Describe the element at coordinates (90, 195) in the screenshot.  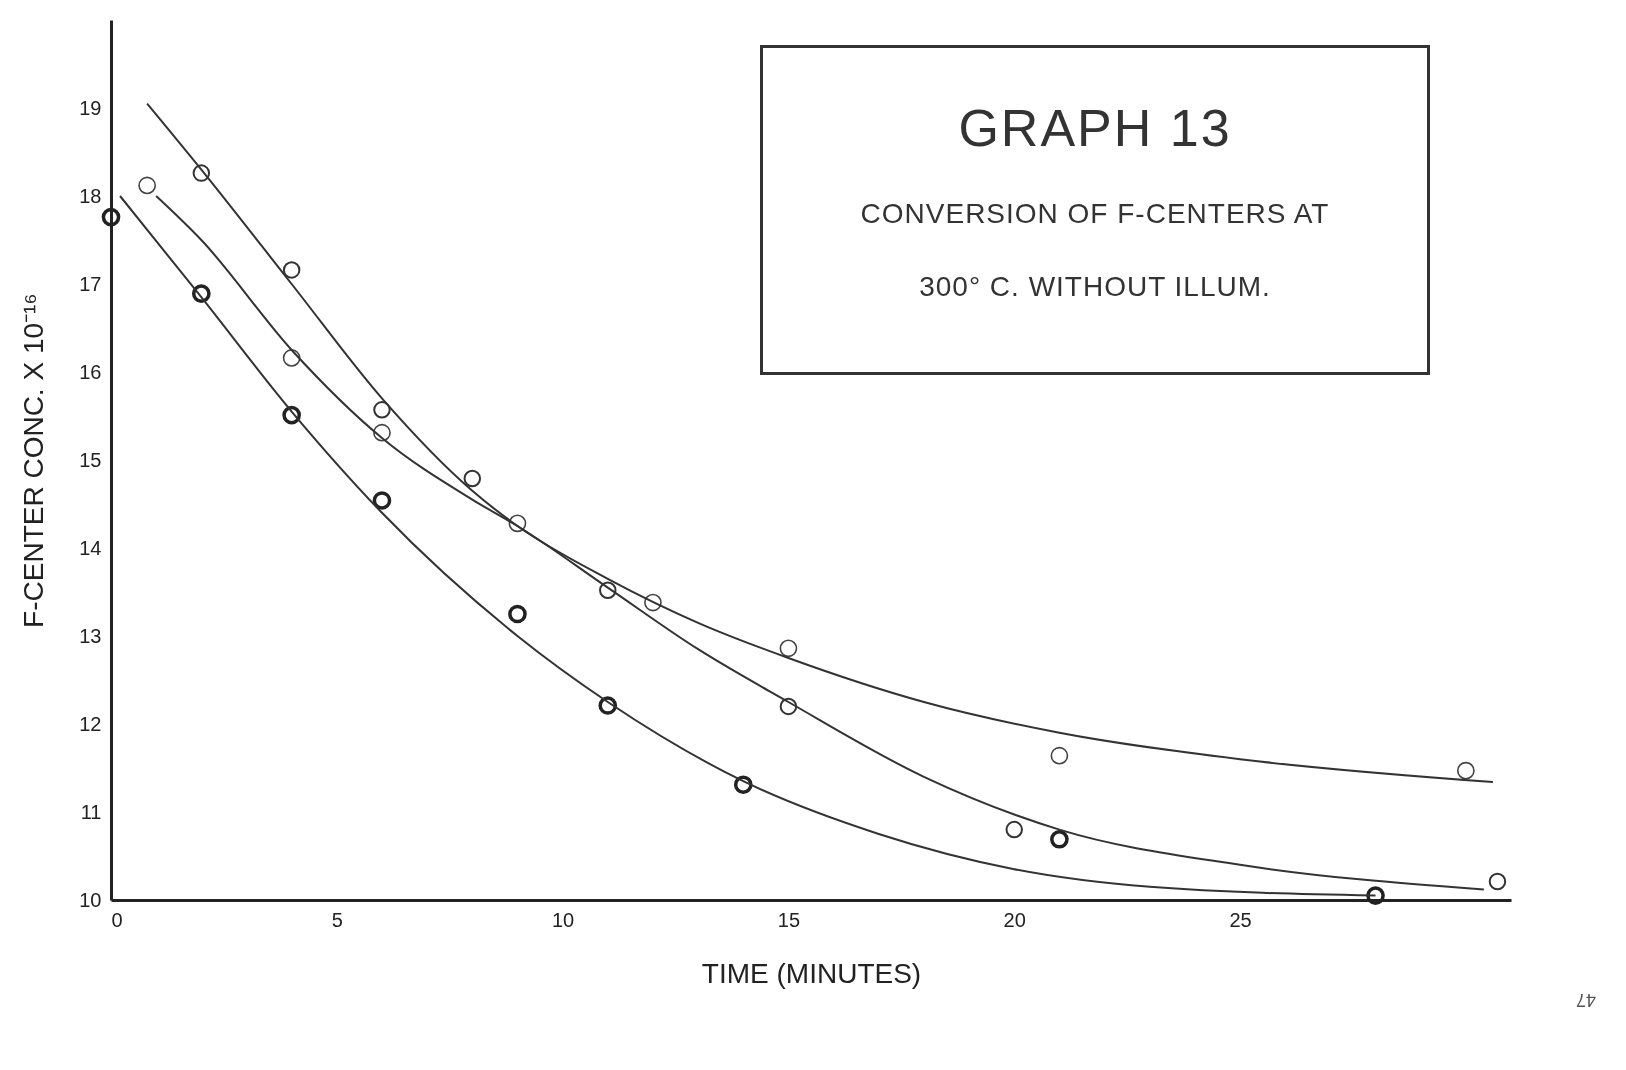
I see `y-tick-label: 18` at that location.